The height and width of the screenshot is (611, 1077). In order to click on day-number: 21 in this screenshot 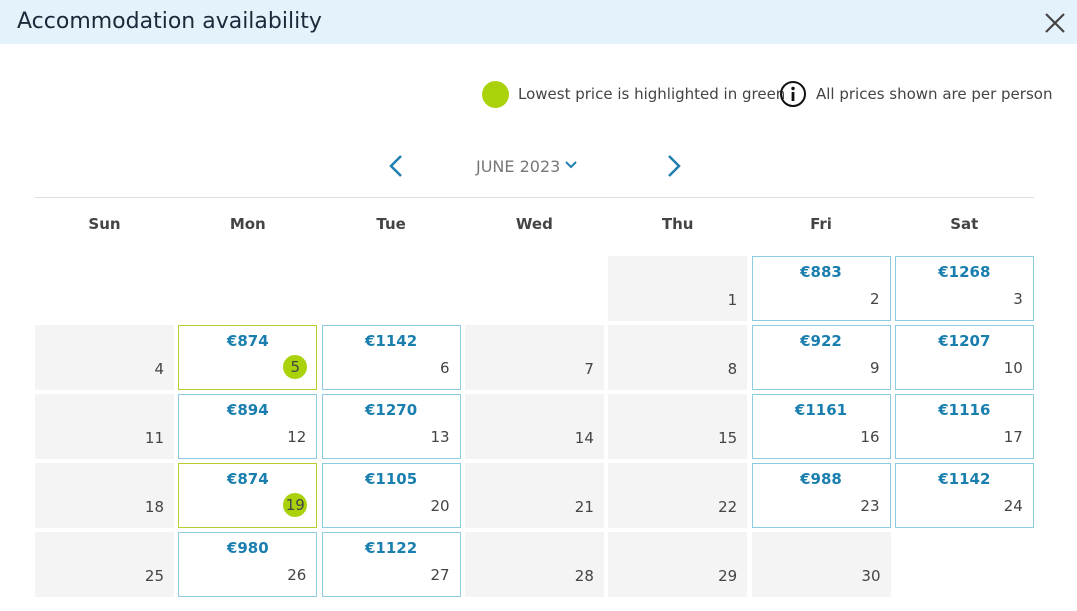, I will do `click(584, 507)`.